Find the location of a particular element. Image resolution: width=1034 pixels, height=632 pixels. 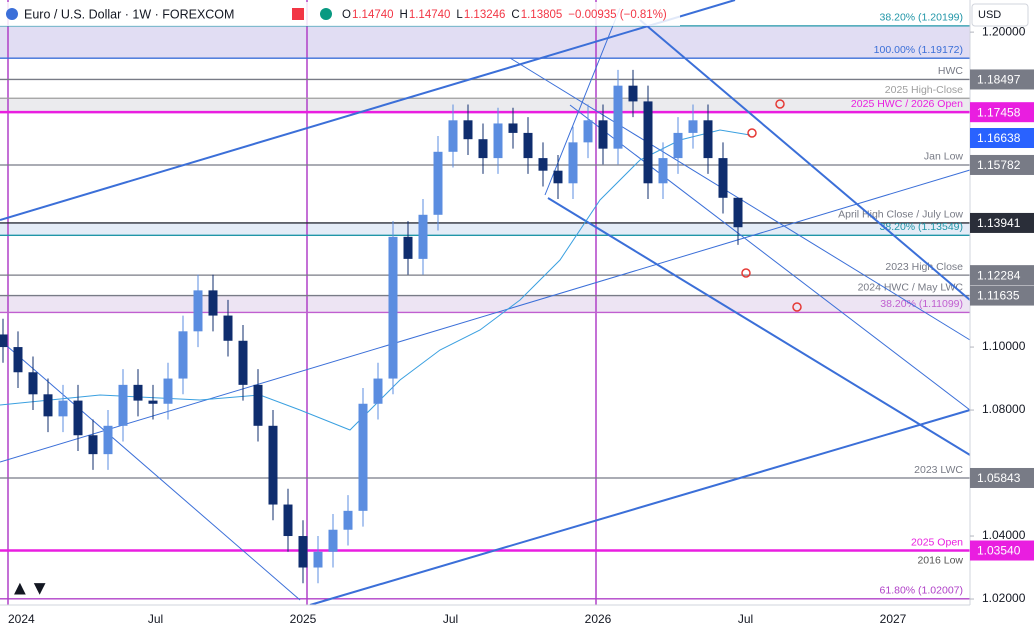

y-tick-label: 1.02000 is located at coordinates (1004, 598).